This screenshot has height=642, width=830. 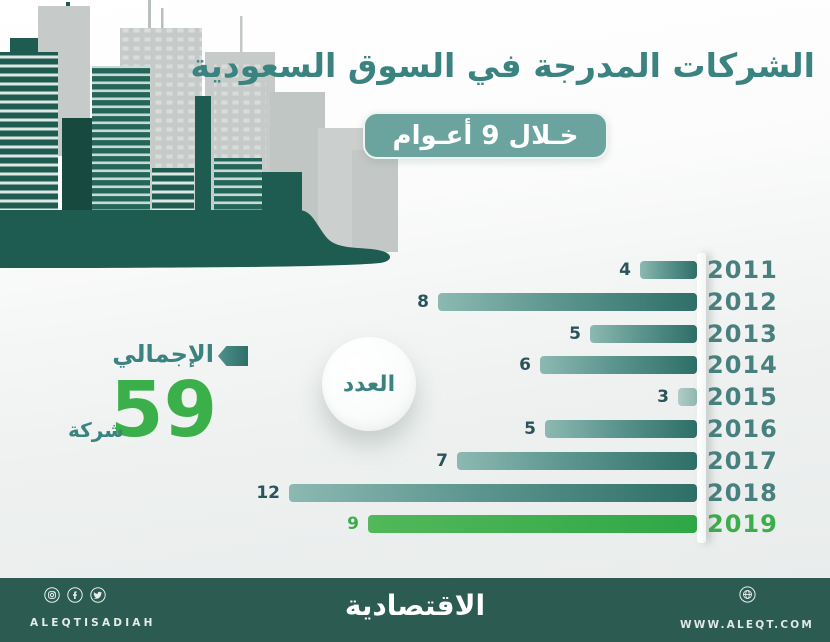 I want to click on chart-baseline, so click(x=701, y=398).